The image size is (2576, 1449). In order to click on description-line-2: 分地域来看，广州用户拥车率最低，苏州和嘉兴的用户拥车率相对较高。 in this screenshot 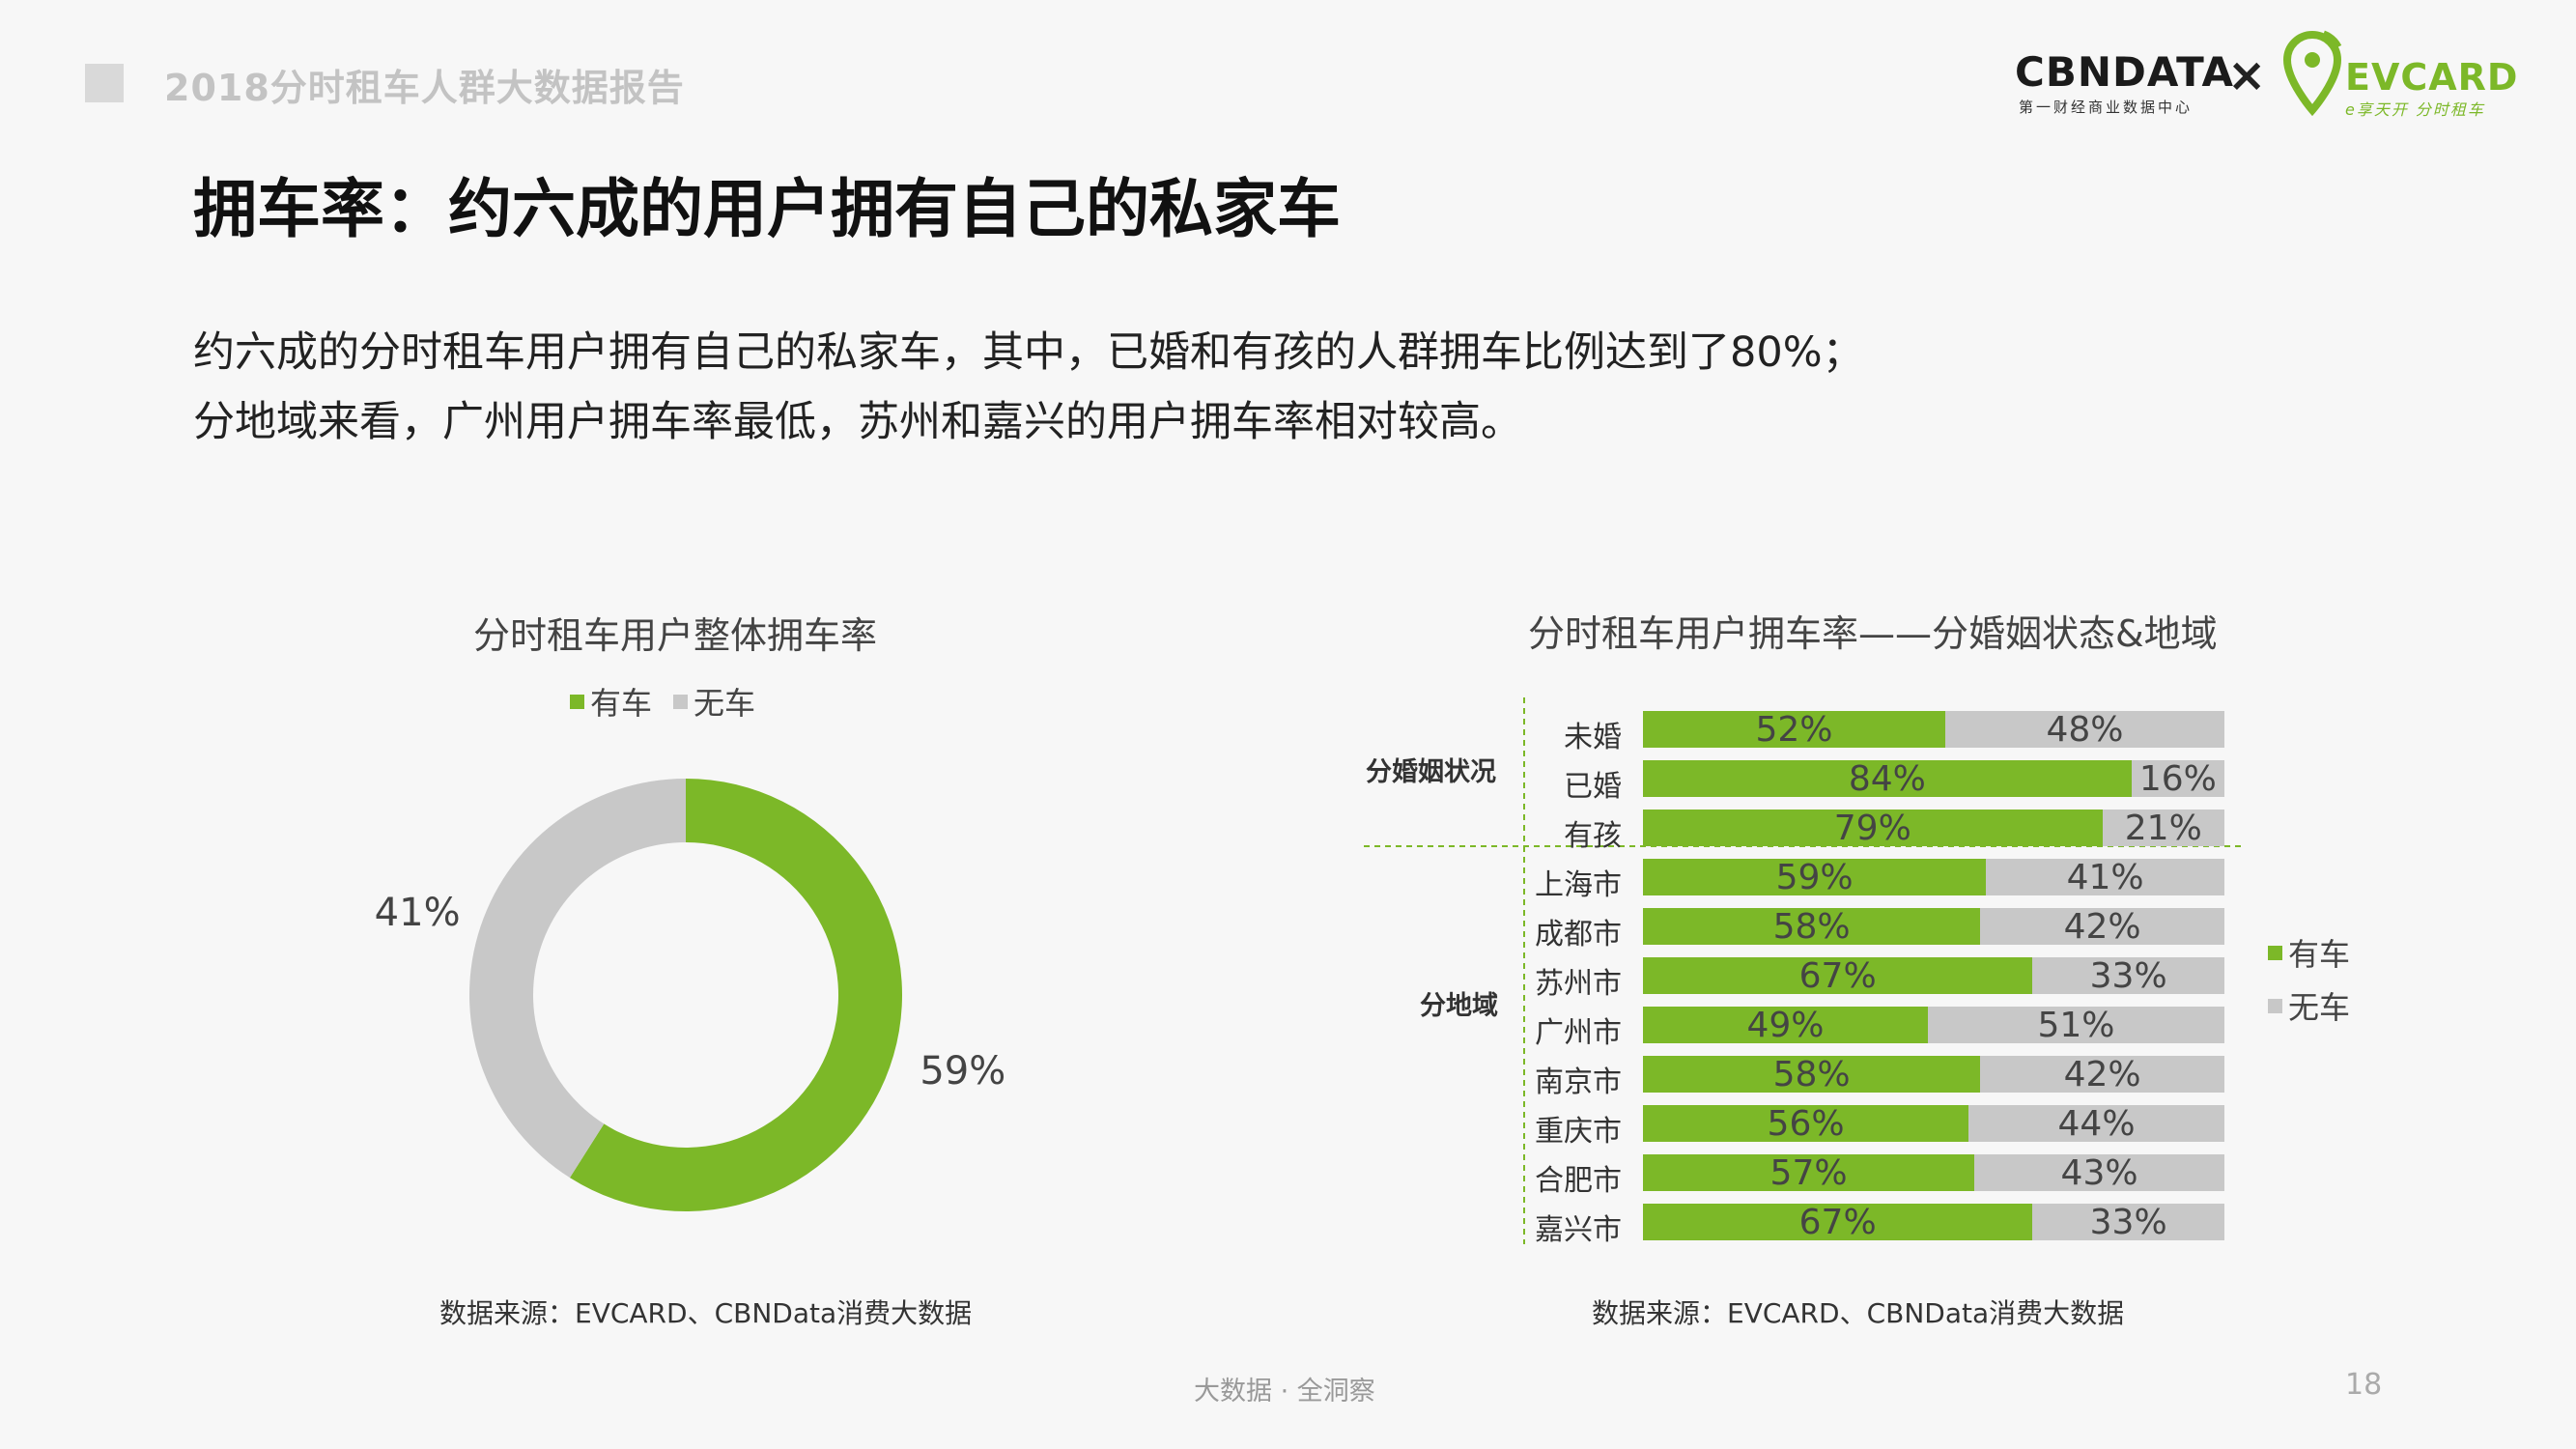, I will do `click(857, 422)`.